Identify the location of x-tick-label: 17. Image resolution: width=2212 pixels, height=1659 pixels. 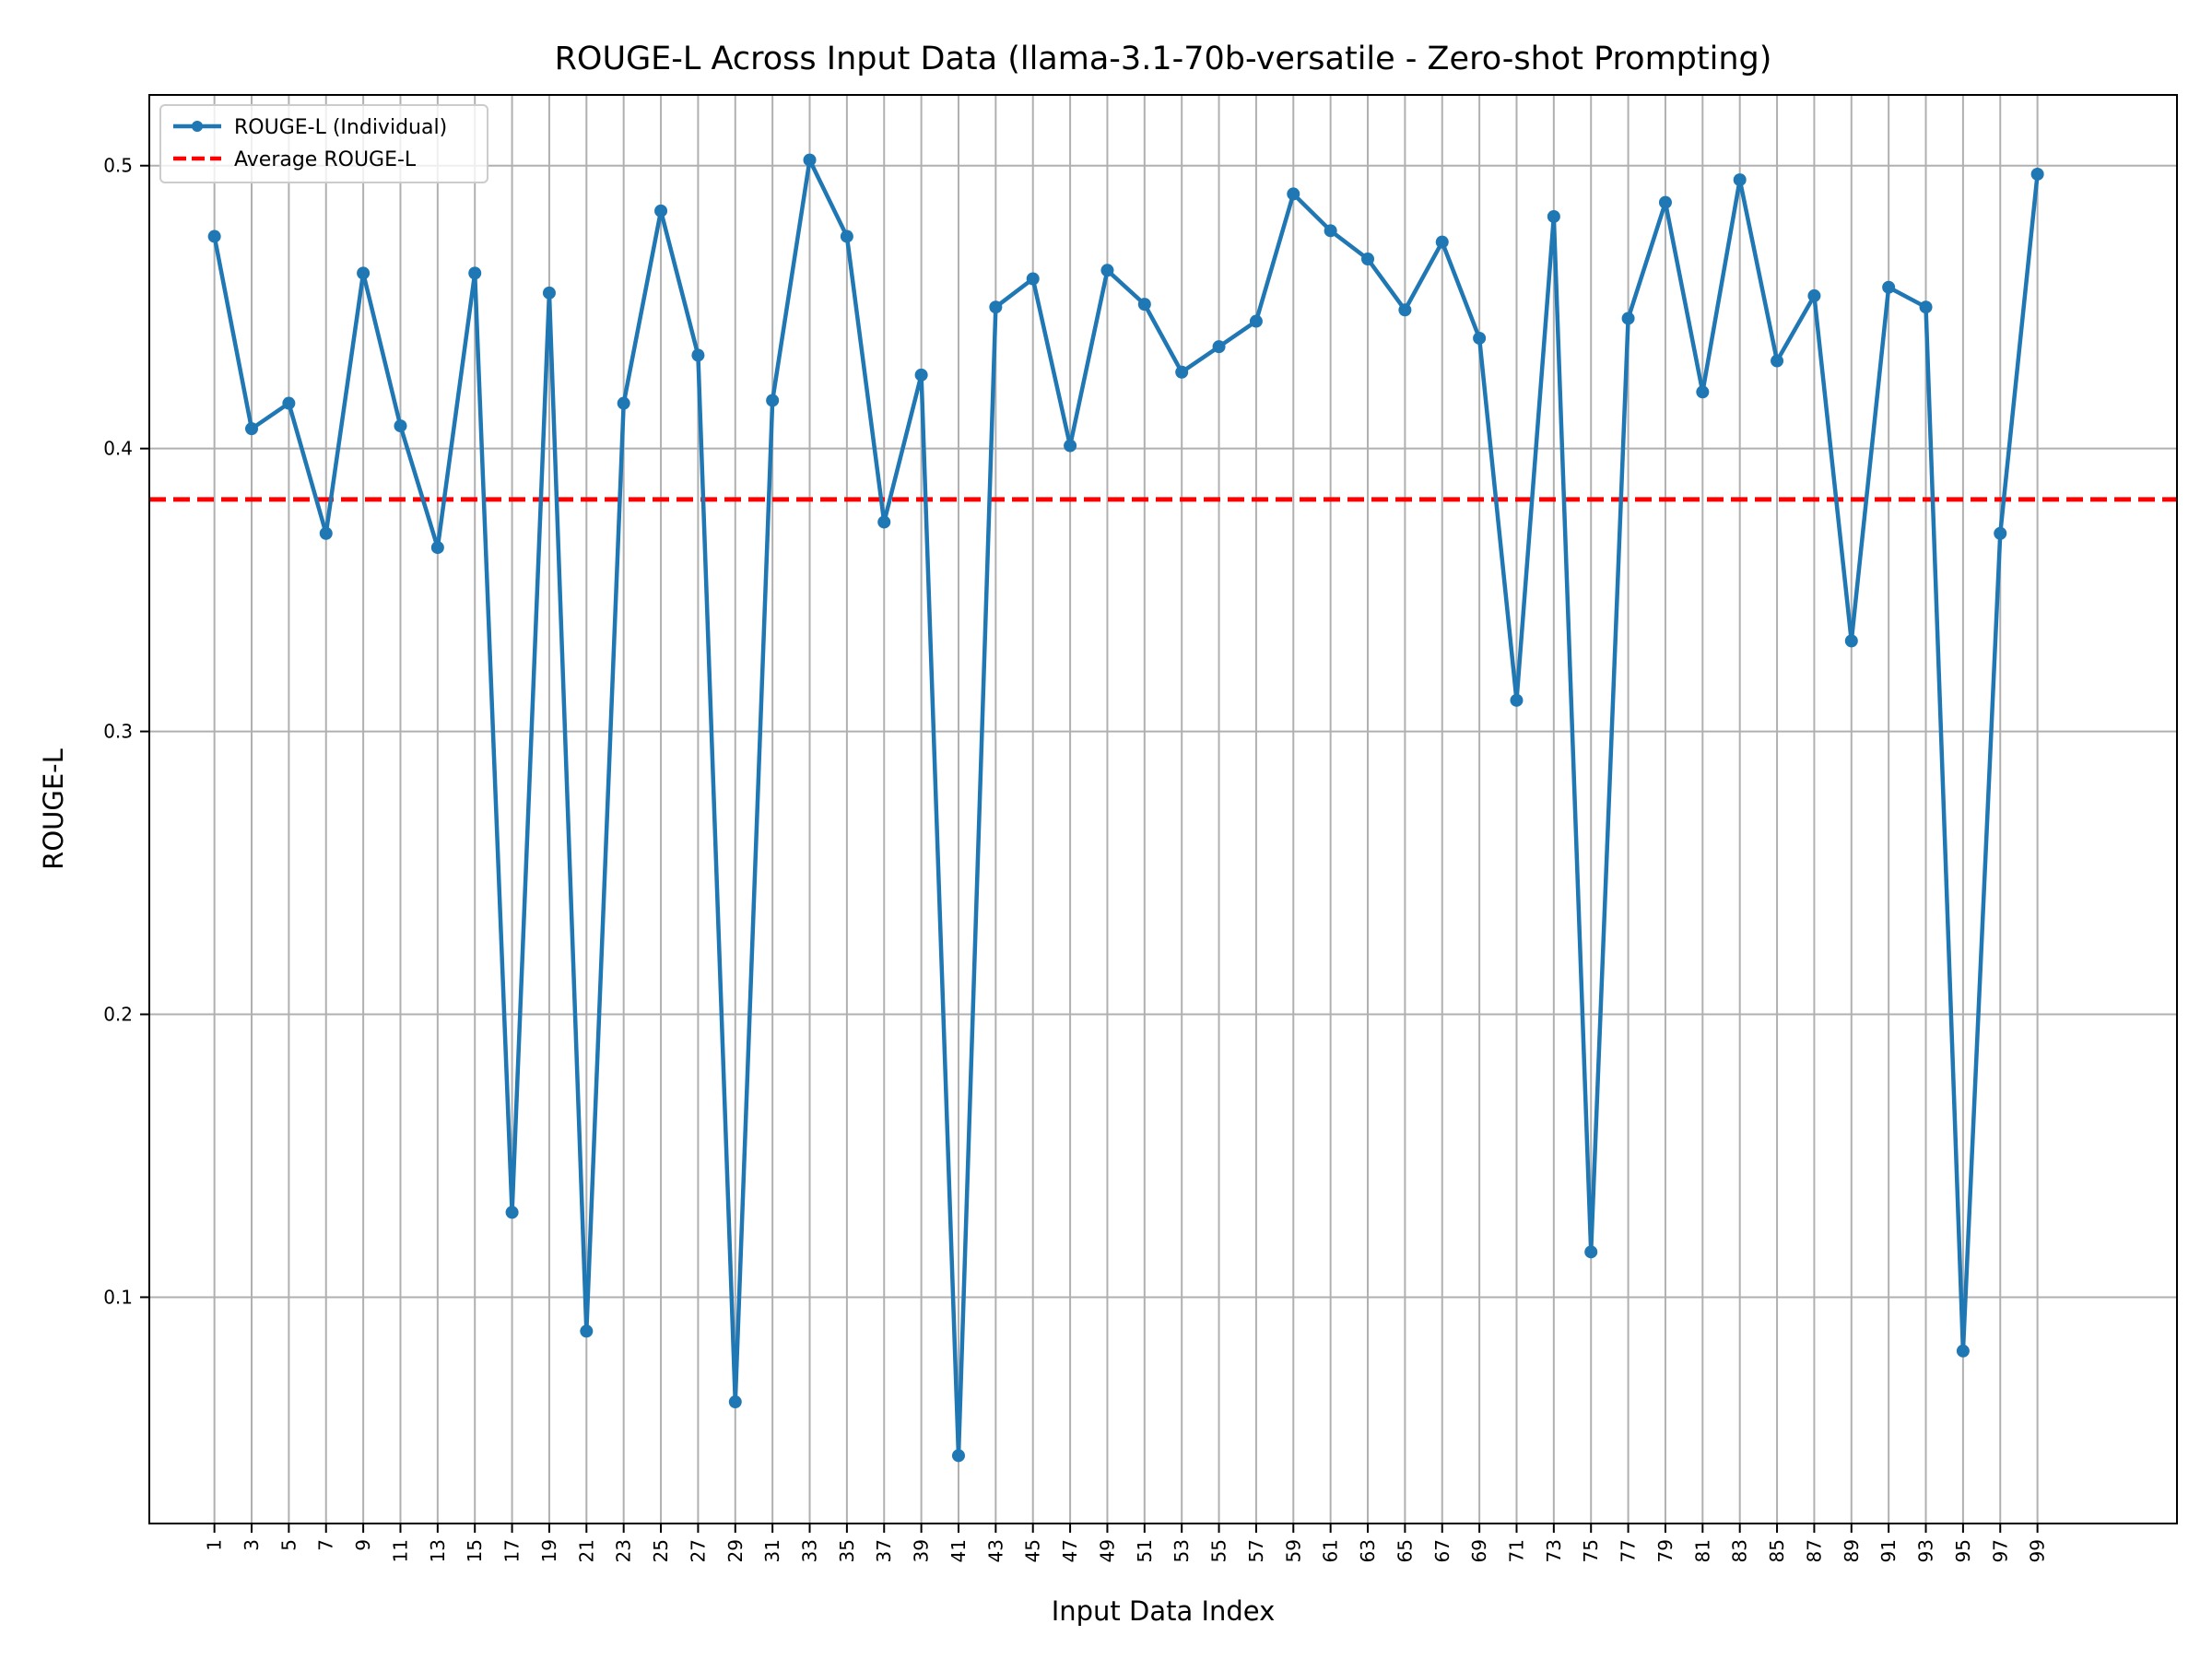
(512, 1550).